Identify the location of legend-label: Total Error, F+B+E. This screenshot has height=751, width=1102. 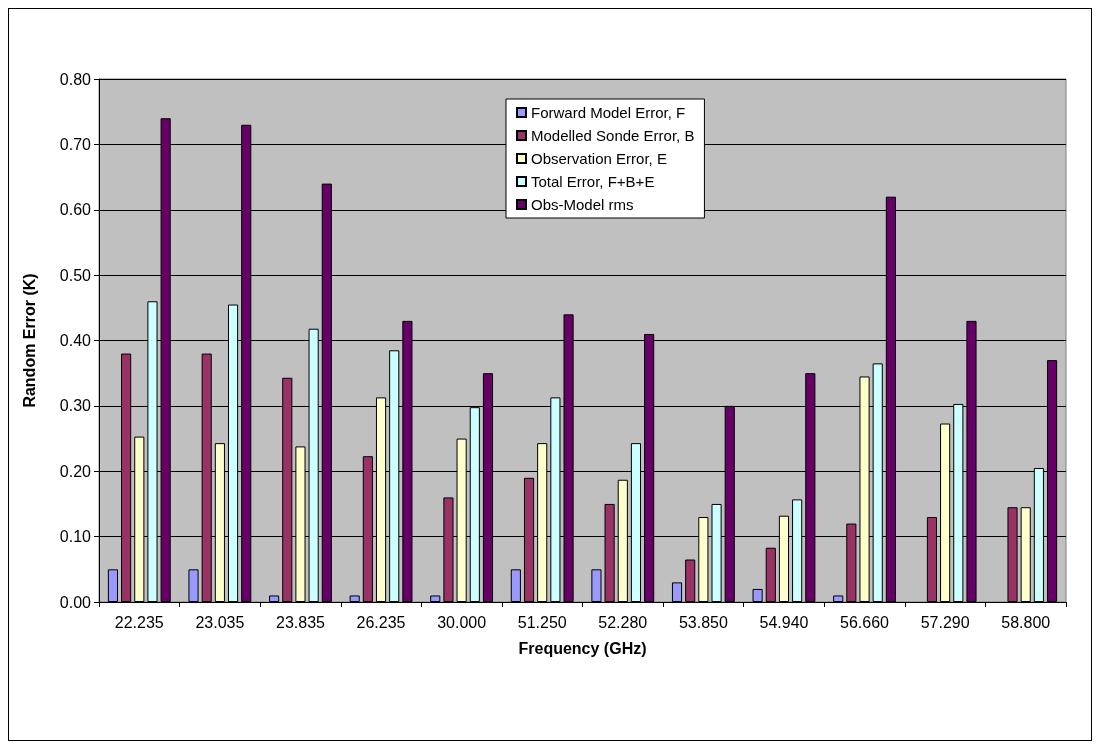
(593, 181).